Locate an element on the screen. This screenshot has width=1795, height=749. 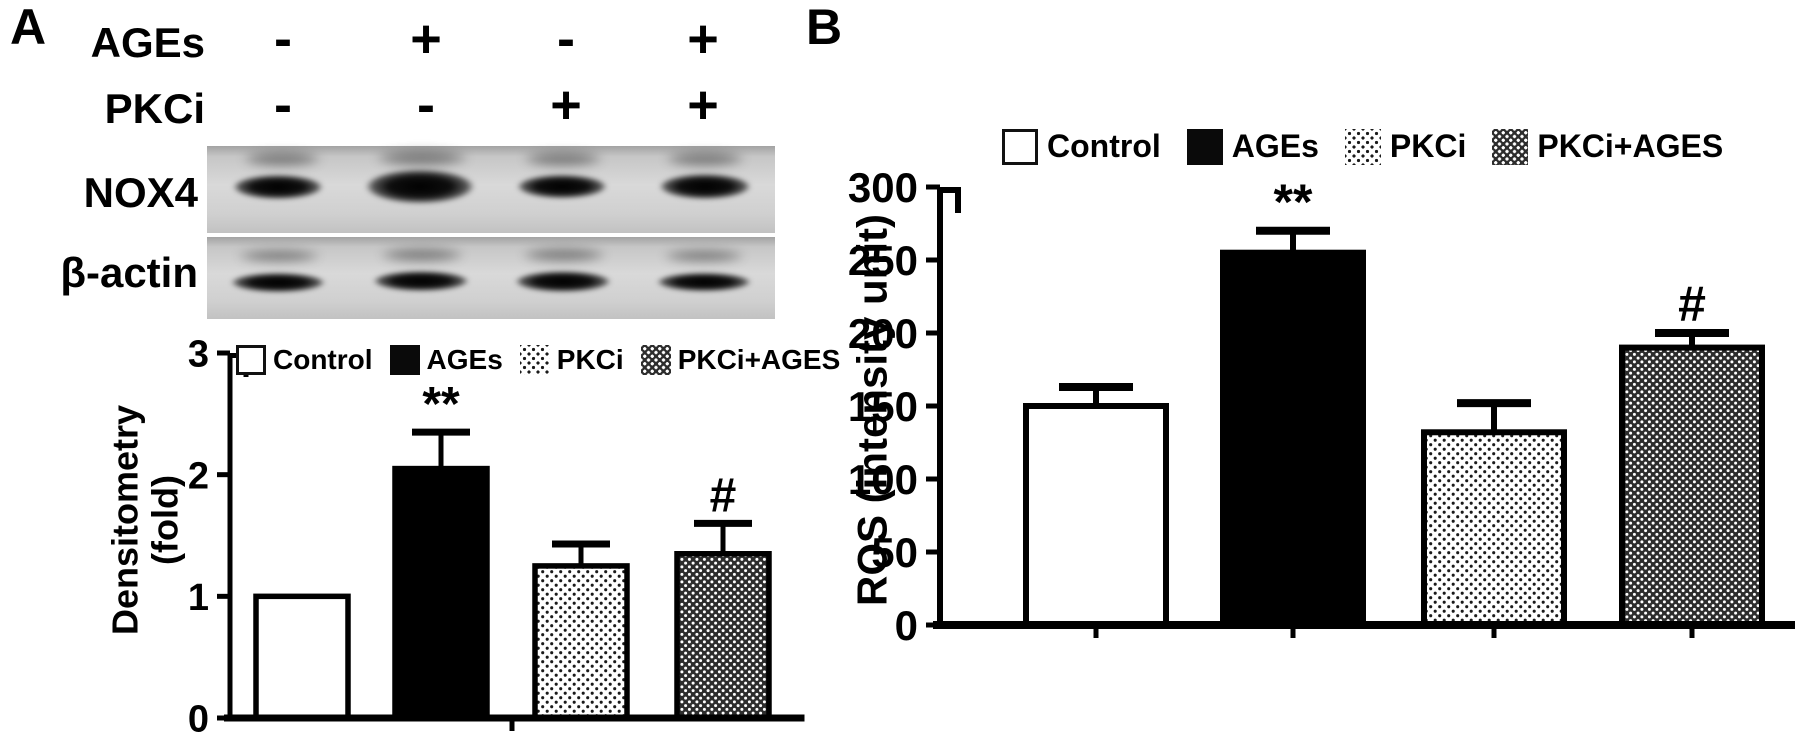
beta-actin-band-lane3 is located at coordinates (563, 281).